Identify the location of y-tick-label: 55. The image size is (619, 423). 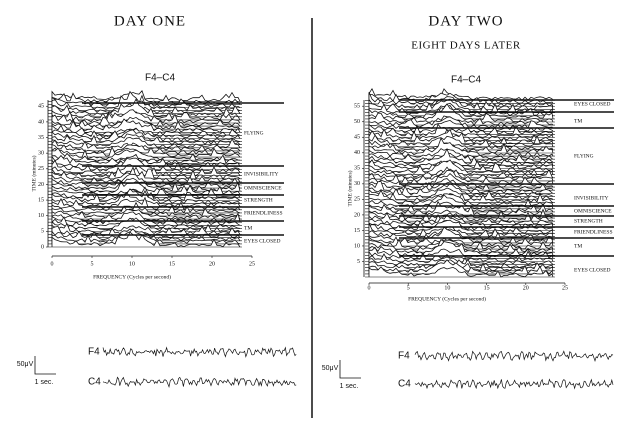
(357, 107).